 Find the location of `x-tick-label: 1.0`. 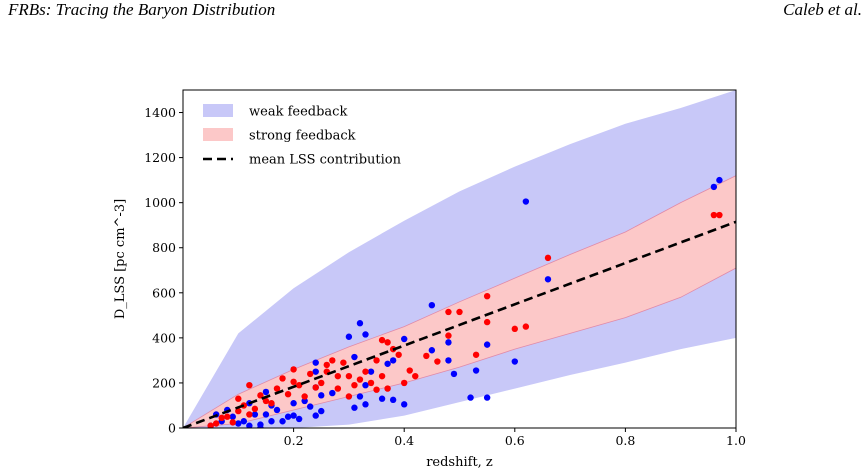

x-tick-label: 1.0 is located at coordinates (736, 440).